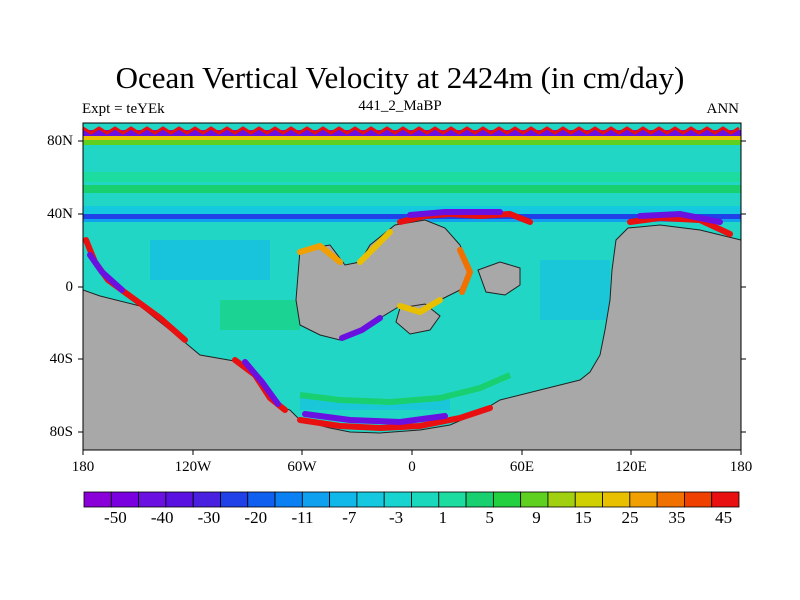  I want to click on inner-ocean-band, so click(405, 389).